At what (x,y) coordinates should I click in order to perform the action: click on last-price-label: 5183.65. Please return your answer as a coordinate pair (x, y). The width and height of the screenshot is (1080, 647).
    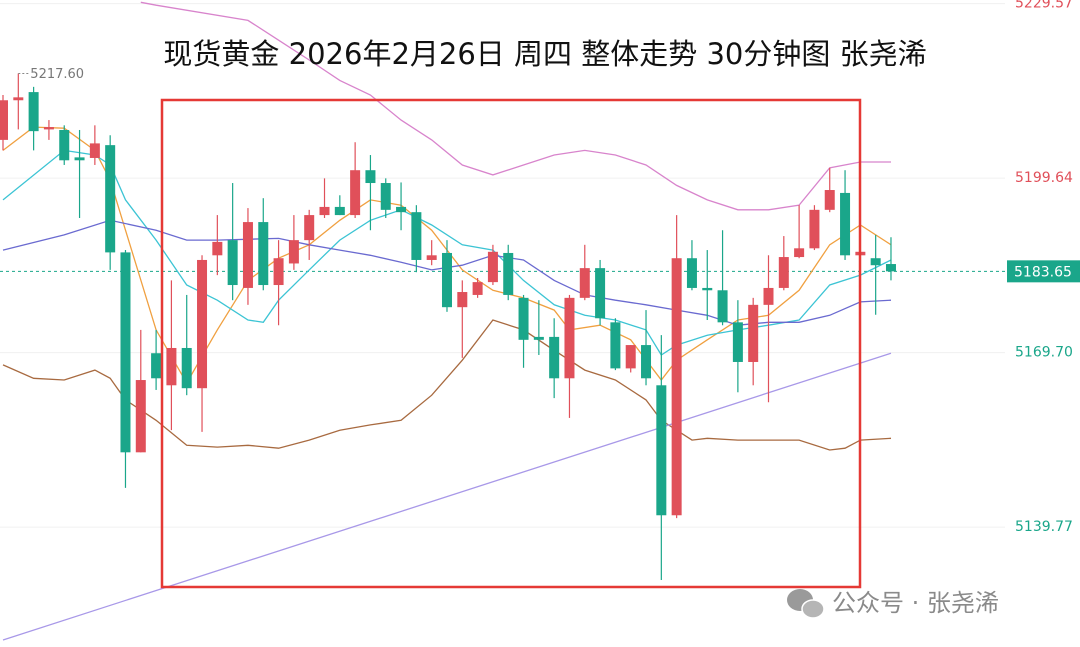
    Looking at the image, I should click on (1043, 272).